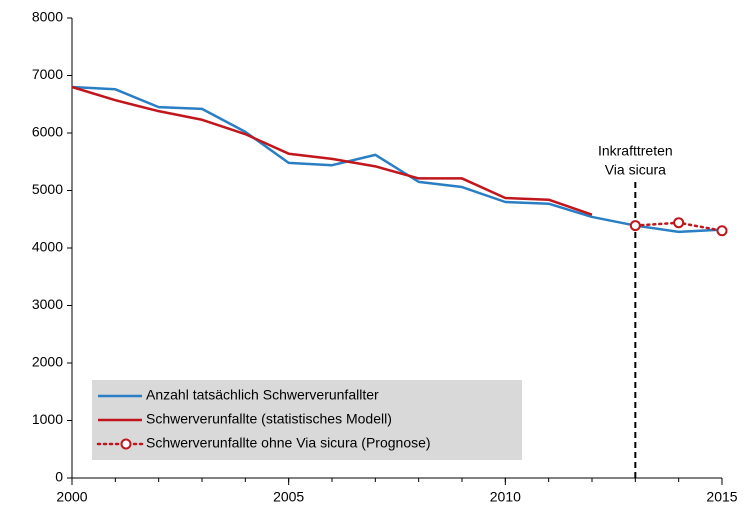 This screenshot has width=746, height=517. I want to click on legend-marker, so click(126, 444).